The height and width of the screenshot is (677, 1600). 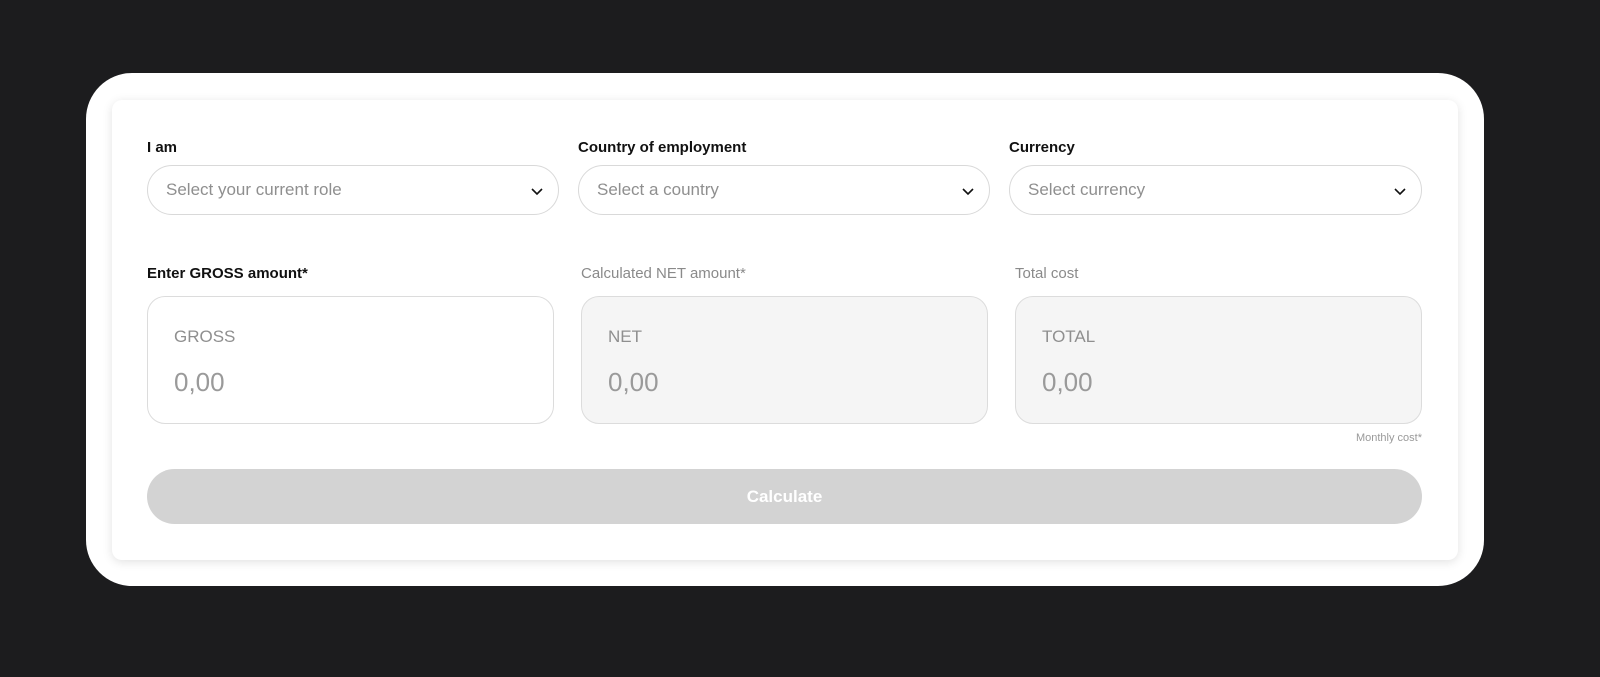 What do you see at coordinates (350, 360) in the screenshot?
I see `gross-input: GROSS 0,00` at bounding box center [350, 360].